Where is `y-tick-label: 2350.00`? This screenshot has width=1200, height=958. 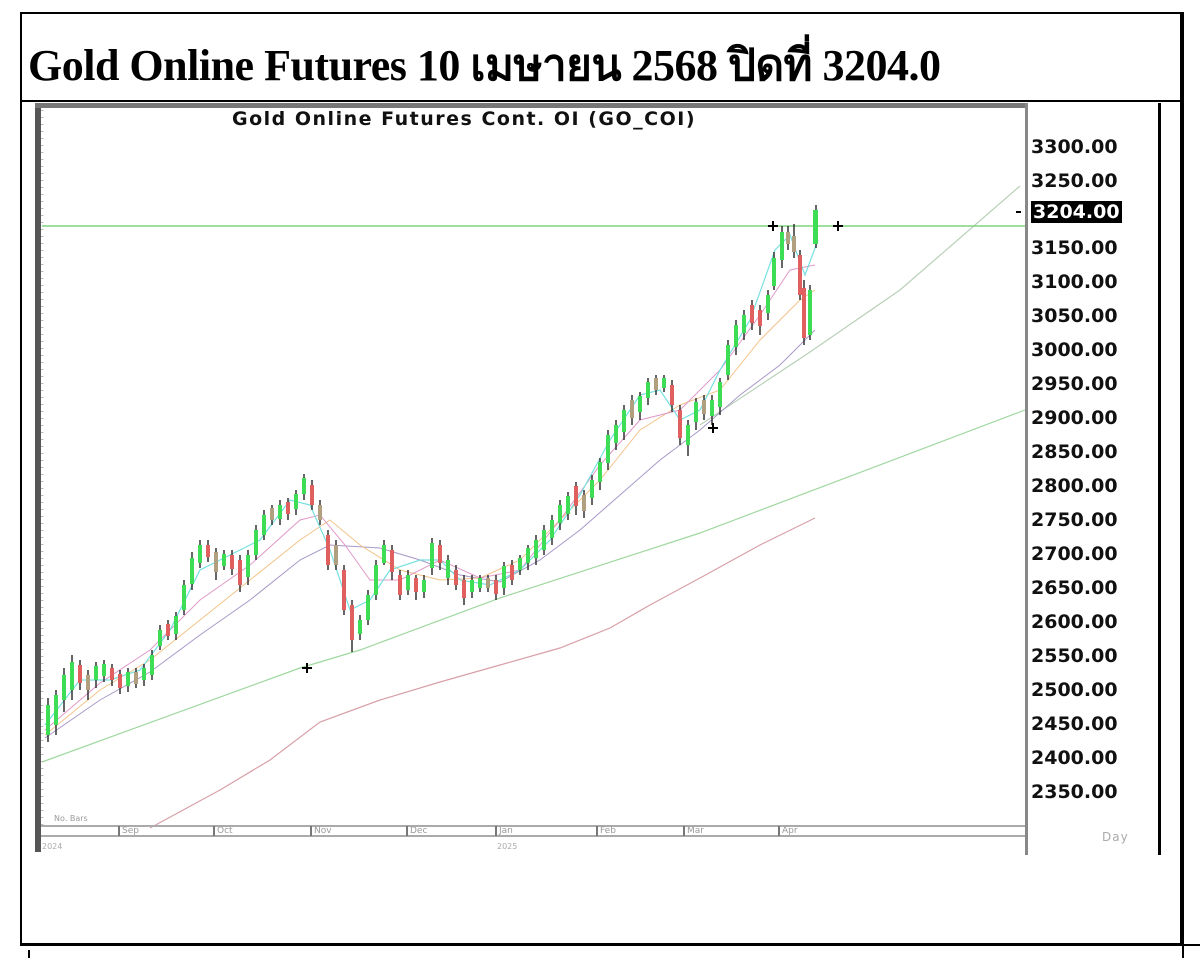 y-tick-label: 2350.00 is located at coordinates (1074, 792).